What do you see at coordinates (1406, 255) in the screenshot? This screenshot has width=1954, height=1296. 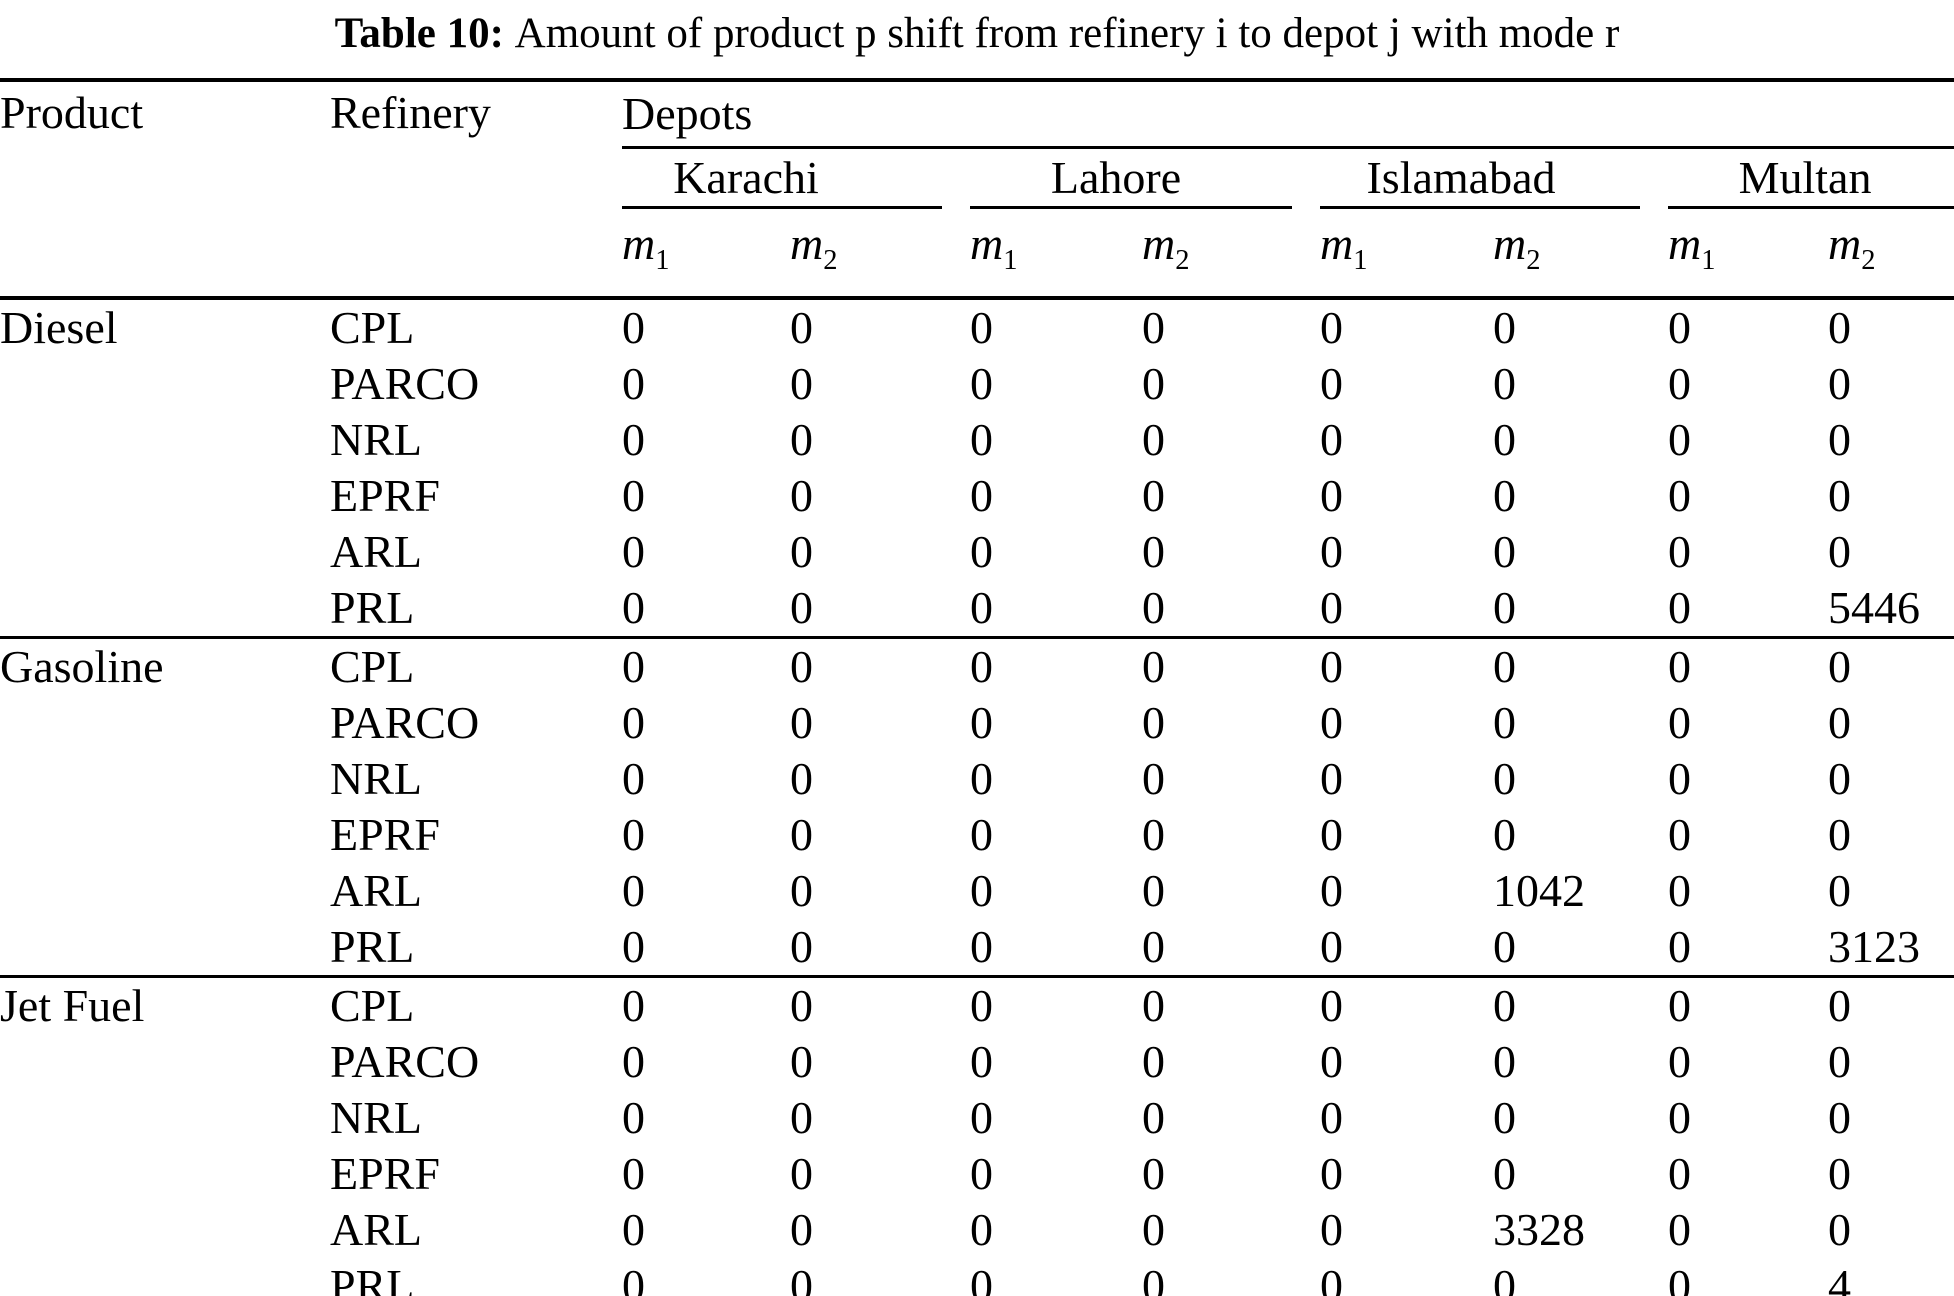 I see `mode-header-islamabad-m1: m1` at bounding box center [1406, 255].